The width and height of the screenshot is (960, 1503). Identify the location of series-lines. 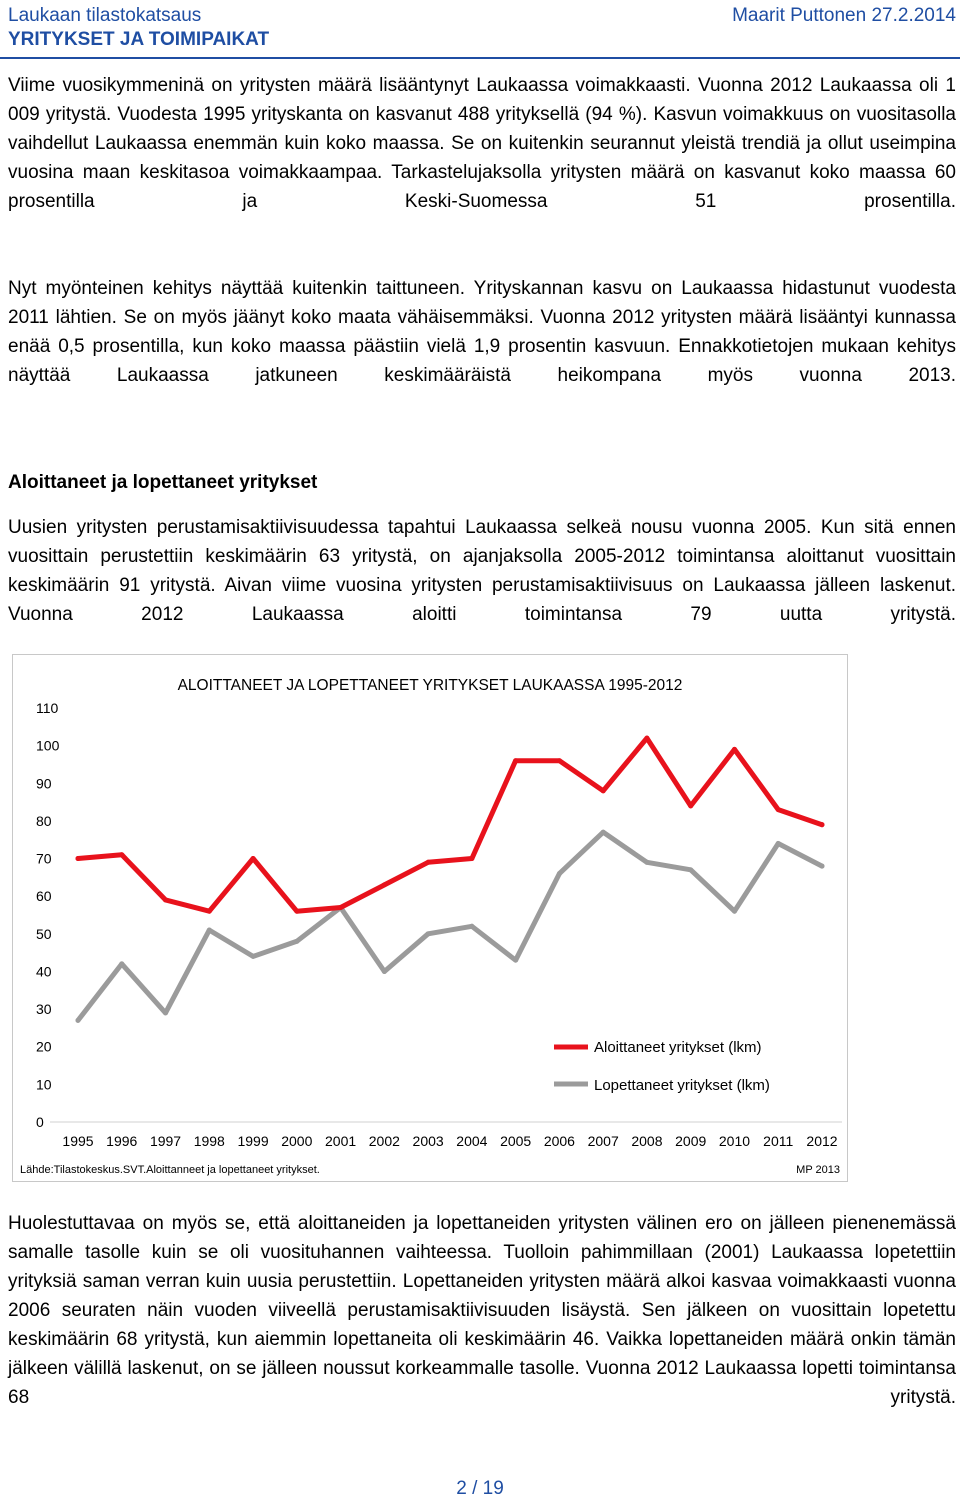
(450, 879).